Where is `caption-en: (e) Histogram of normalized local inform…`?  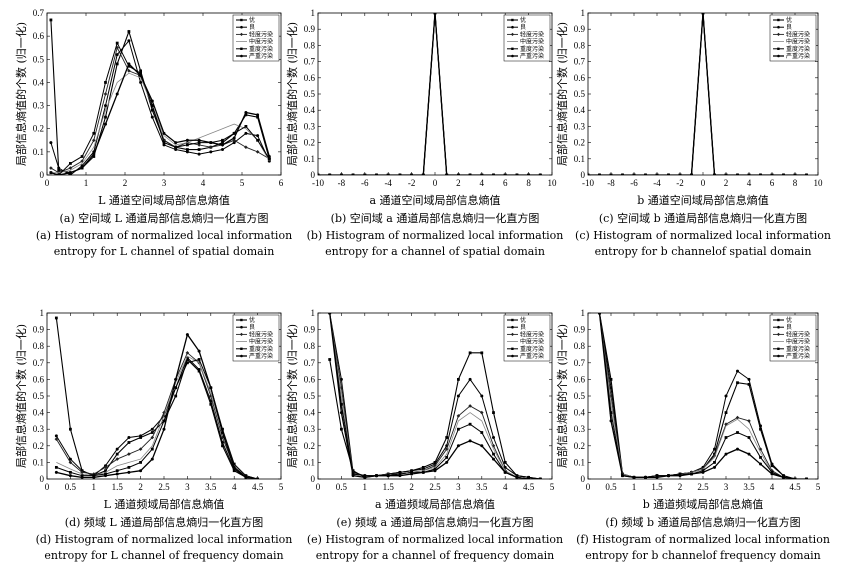
caption-en: (e) Histogram of normalized local inform… is located at coordinates (435, 547).